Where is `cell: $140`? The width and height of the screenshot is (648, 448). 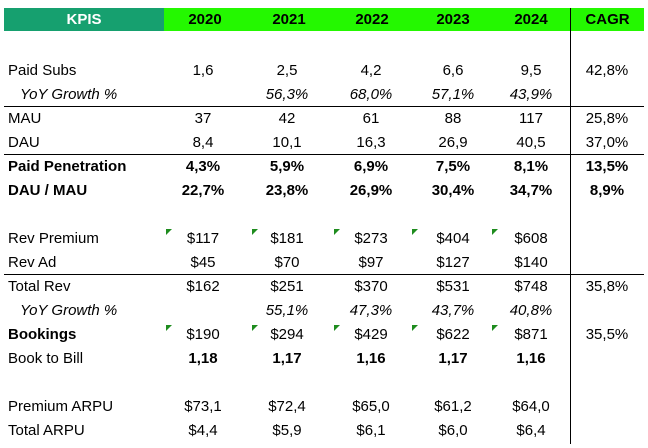 cell: $140 is located at coordinates (531, 262).